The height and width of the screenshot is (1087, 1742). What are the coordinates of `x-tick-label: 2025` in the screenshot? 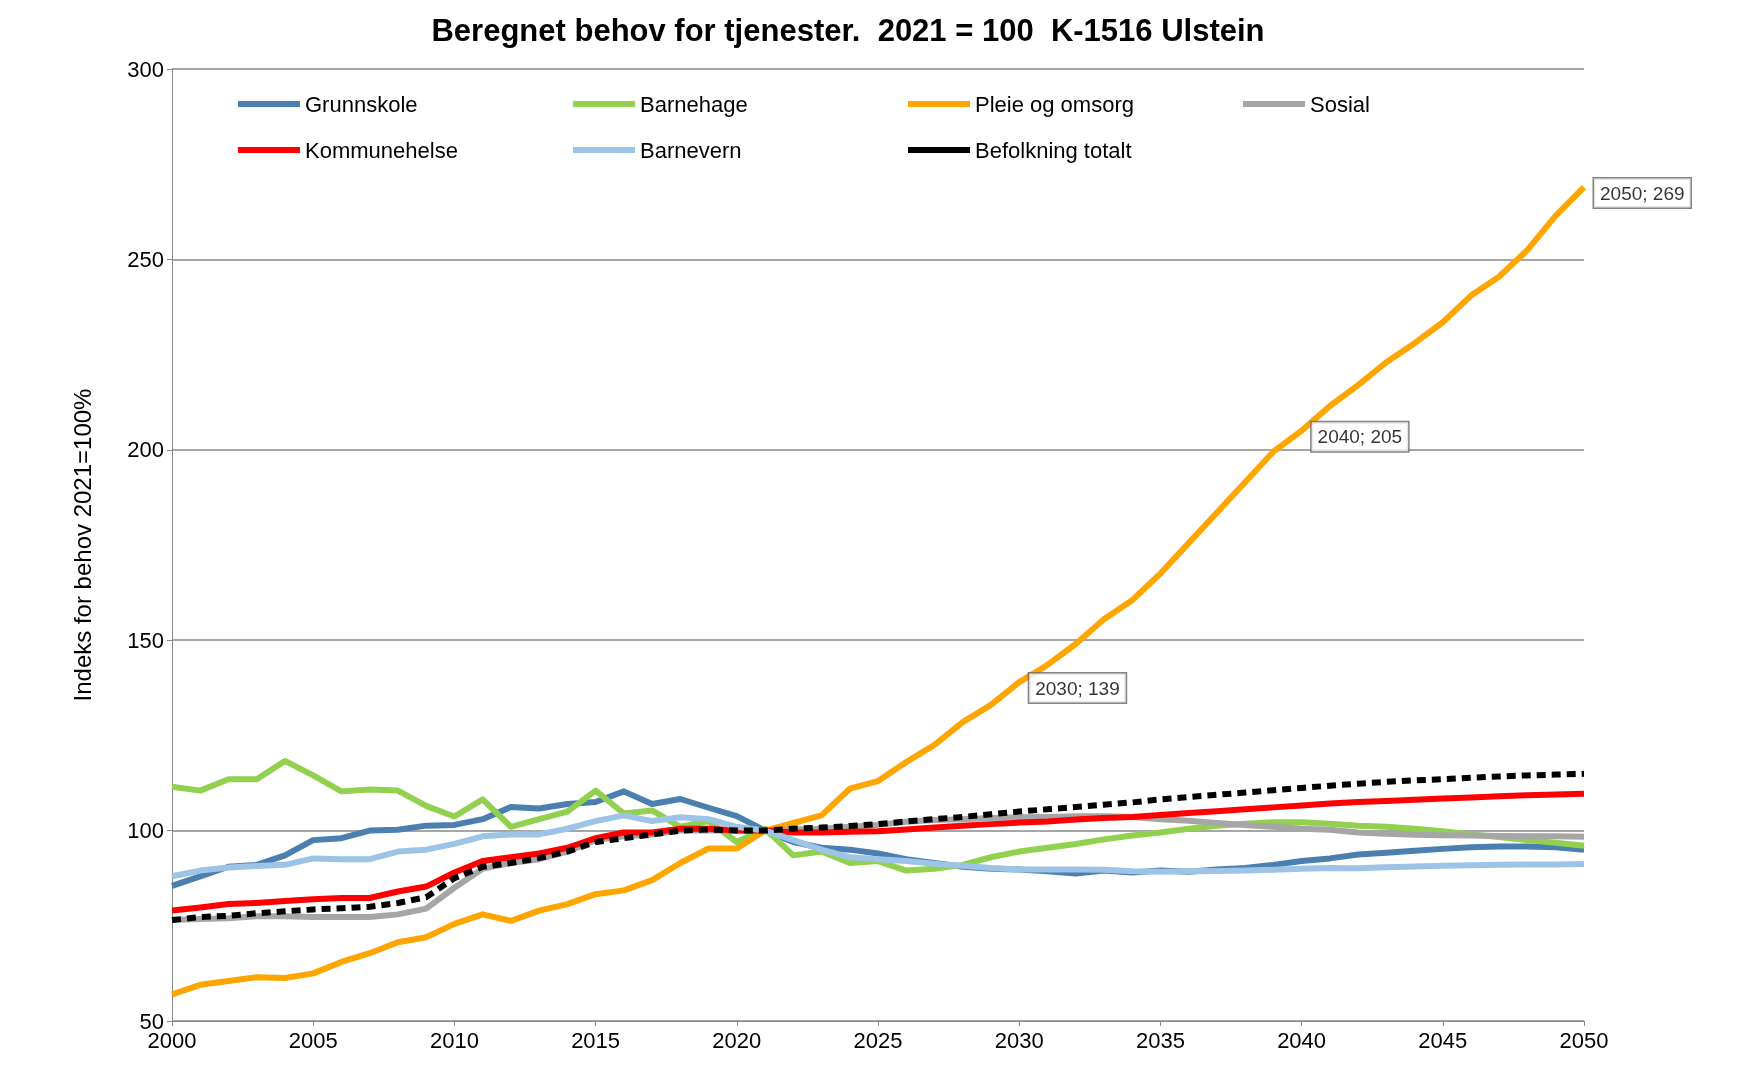 It's located at (878, 1040).